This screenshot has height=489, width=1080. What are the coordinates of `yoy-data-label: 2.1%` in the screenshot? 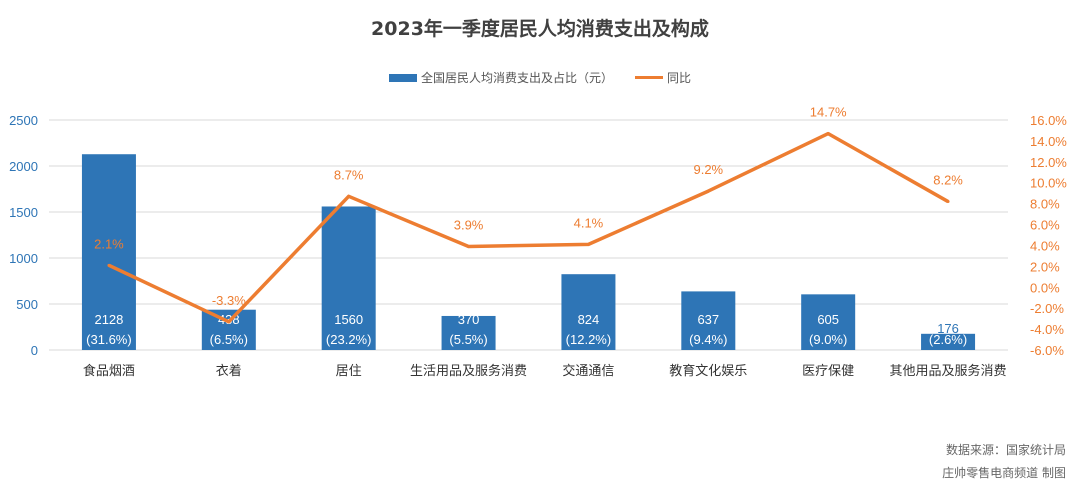 It's located at (109, 243).